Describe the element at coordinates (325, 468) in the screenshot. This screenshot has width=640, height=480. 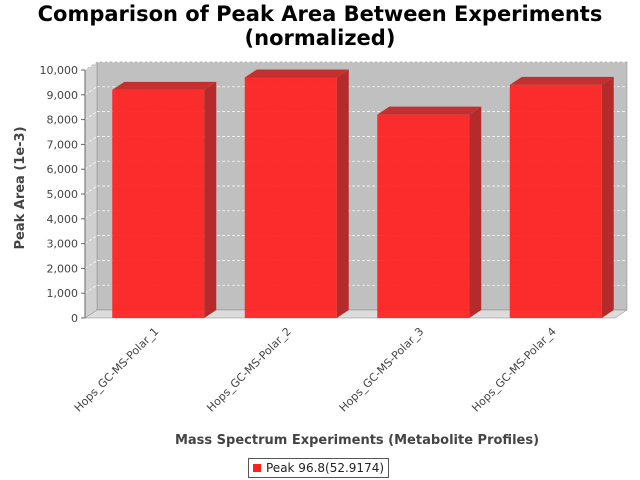
I see `legend-label: Peak 96.8(52.9174)` at that location.